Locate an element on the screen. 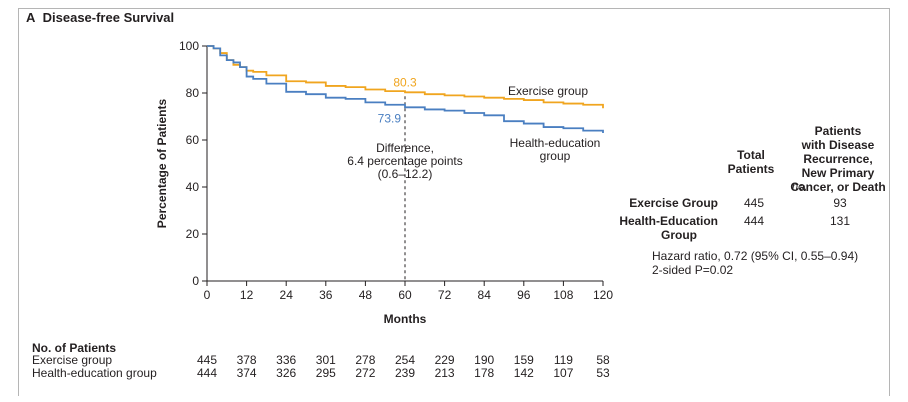  at-risk-value: 239 is located at coordinates (405, 373).